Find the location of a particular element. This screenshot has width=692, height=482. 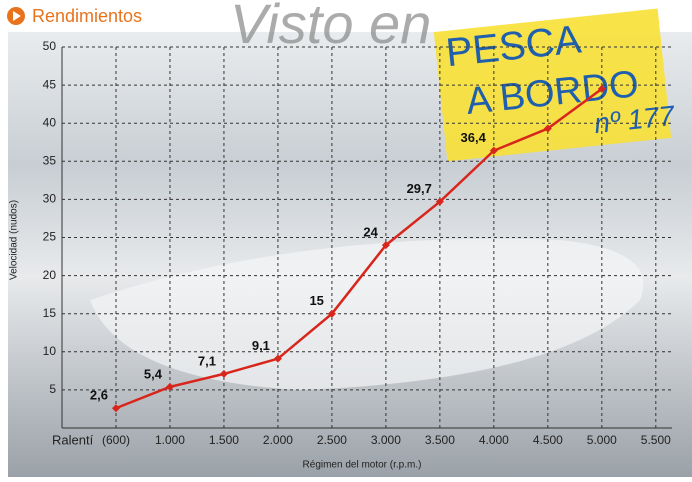

data-label: 29,7 is located at coordinates (419, 188).